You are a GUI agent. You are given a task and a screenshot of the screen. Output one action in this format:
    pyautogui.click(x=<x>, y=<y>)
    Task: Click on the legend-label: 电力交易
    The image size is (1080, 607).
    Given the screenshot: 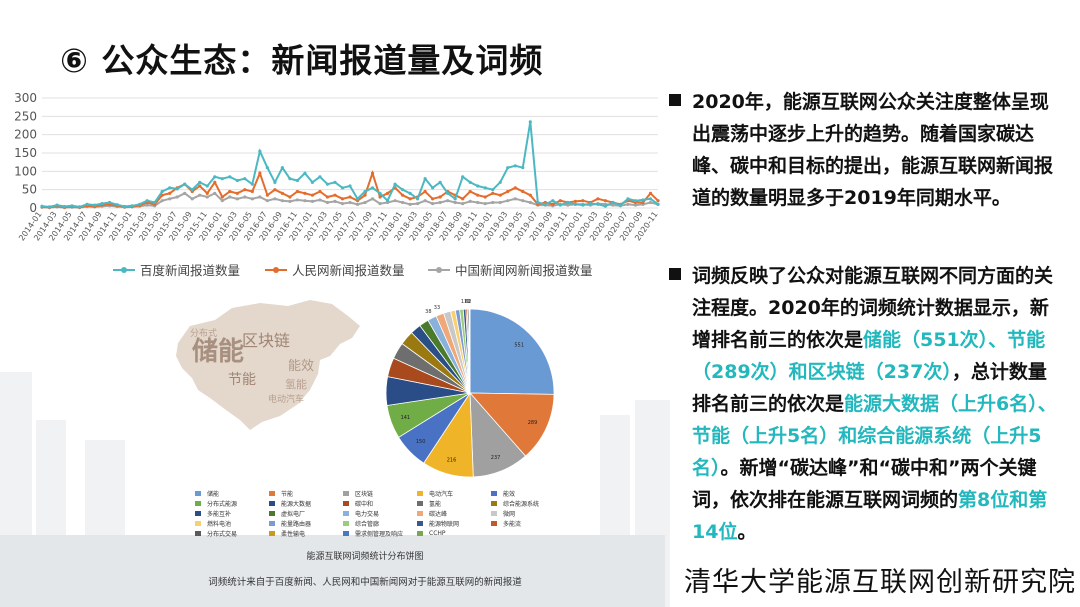 What is the action you would take?
    pyautogui.click(x=367, y=514)
    